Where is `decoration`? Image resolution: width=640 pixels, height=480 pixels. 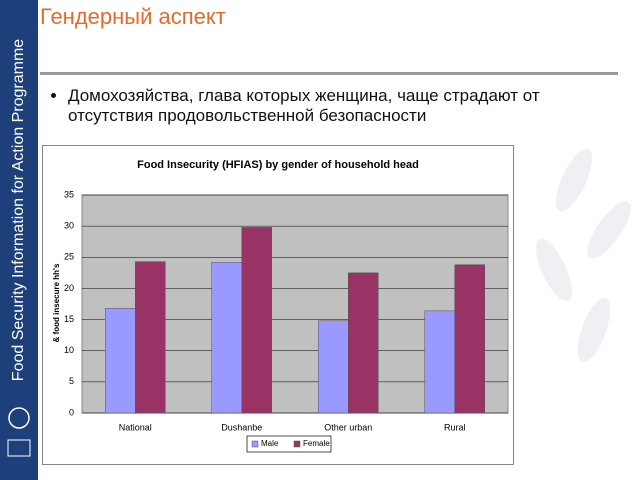 decoration is located at coordinates (583, 255).